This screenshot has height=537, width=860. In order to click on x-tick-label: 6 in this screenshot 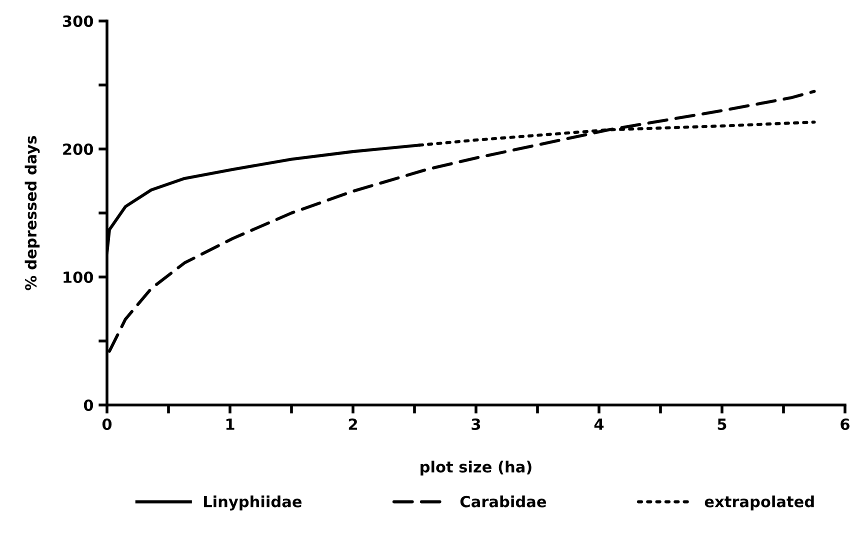, I will do `click(845, 424)`.